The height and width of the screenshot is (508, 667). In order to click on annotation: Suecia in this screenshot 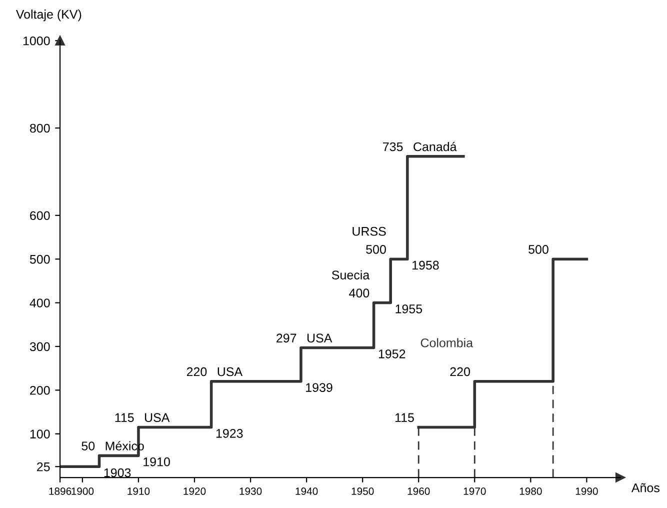, I will do `click(351, 275)`.